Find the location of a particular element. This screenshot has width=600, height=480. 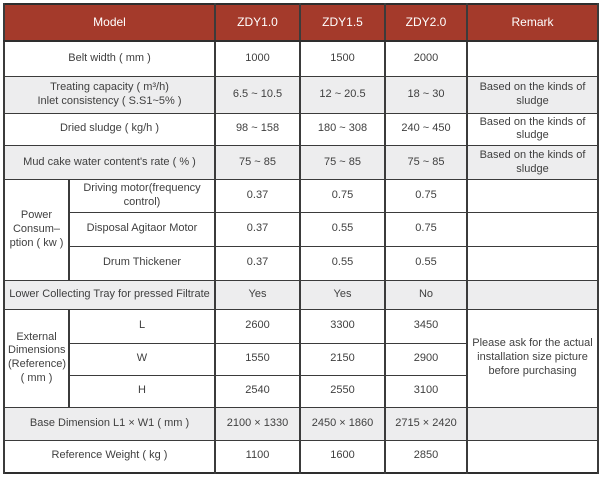

belt-width-remark is located at coordinates (532, 58).